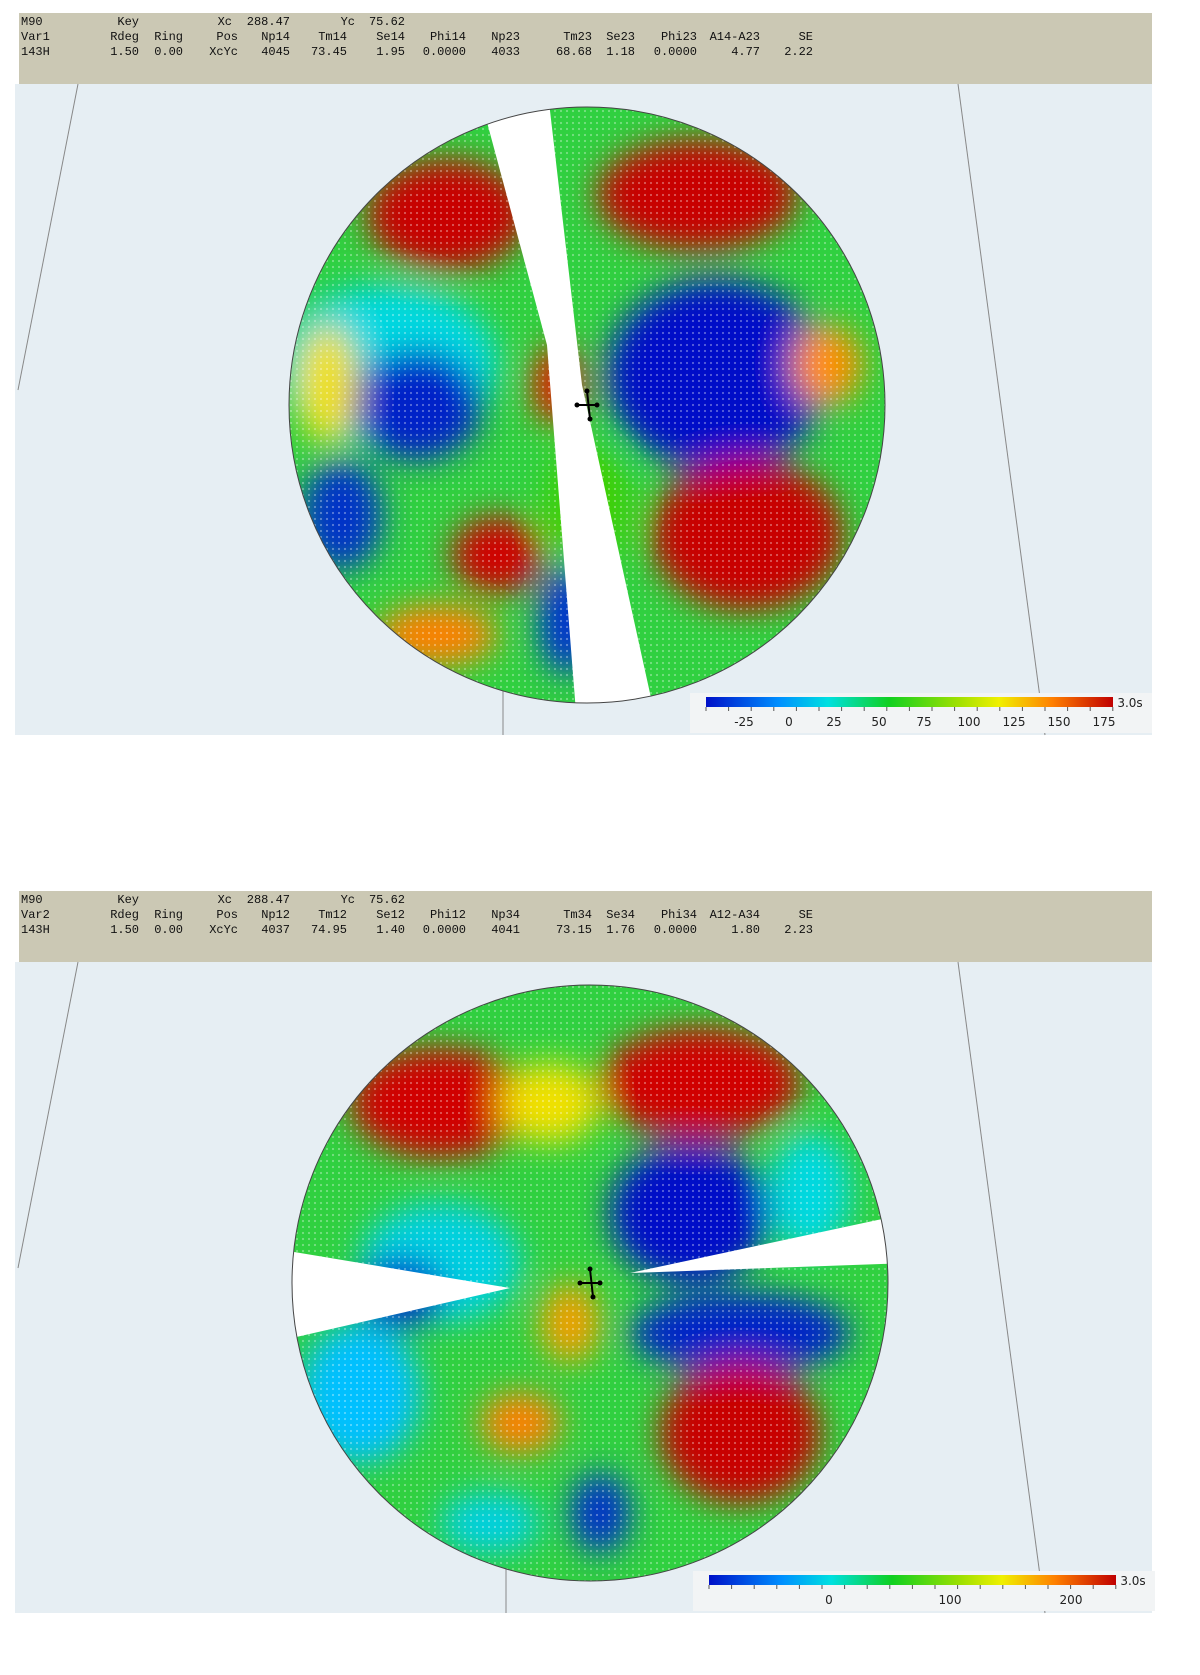 The image size is (1200, 1675). Describe the element at coordinates (1104, 722) in the screenshot. I see `colorbar-tick-label: 175` at that location.